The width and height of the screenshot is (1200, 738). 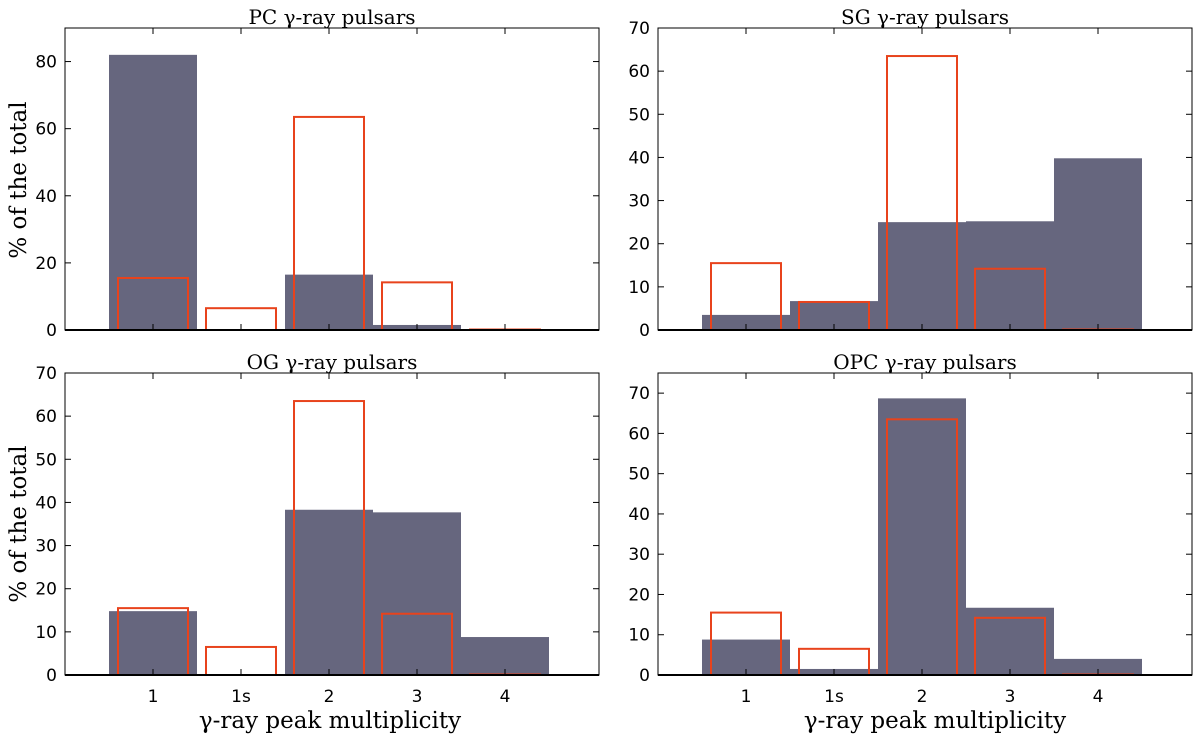 What do you see at coordinates (925, 17) in the screenshot?
I see `panel-title: SG γ-ray pulsars` at bounding box center [925, 17].